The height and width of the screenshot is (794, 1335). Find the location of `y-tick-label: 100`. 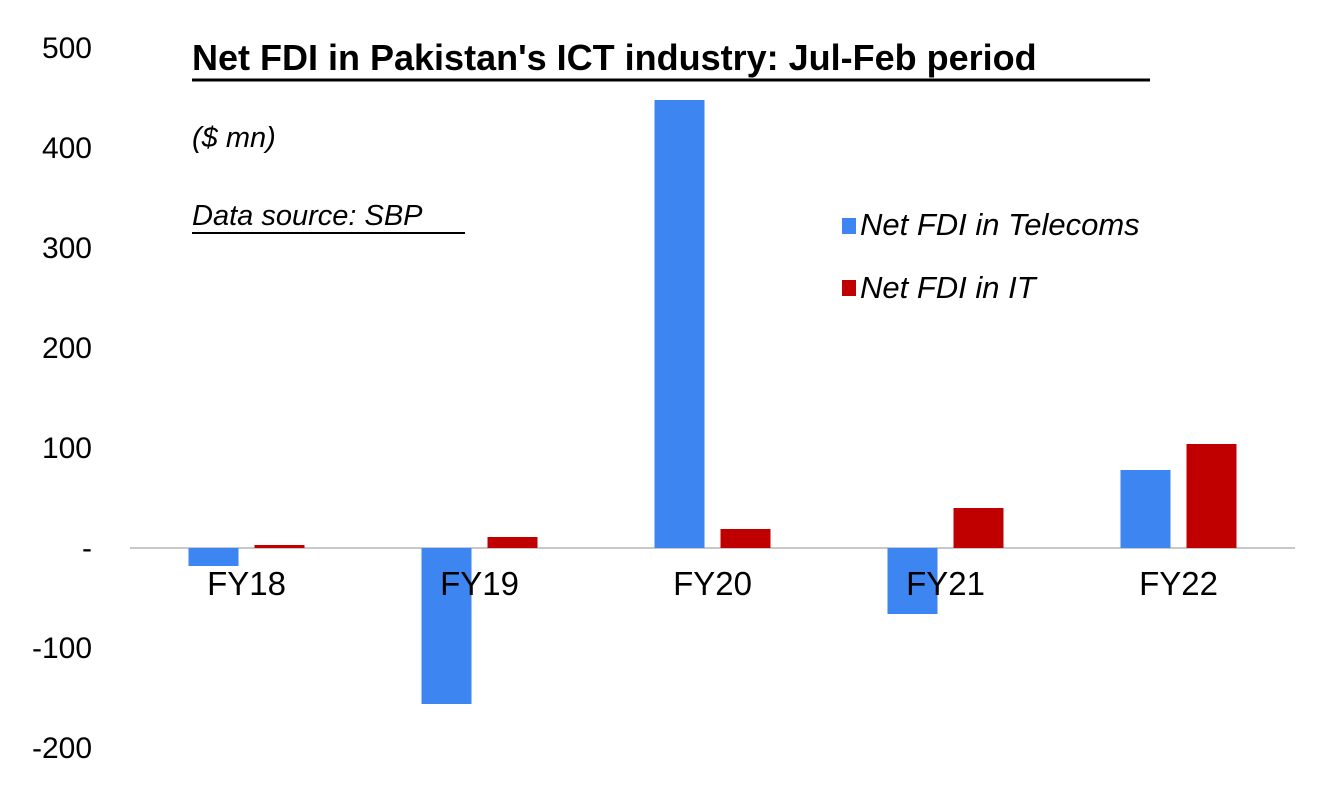

y-tick-label: 100 is located at coordinates (67, 448).